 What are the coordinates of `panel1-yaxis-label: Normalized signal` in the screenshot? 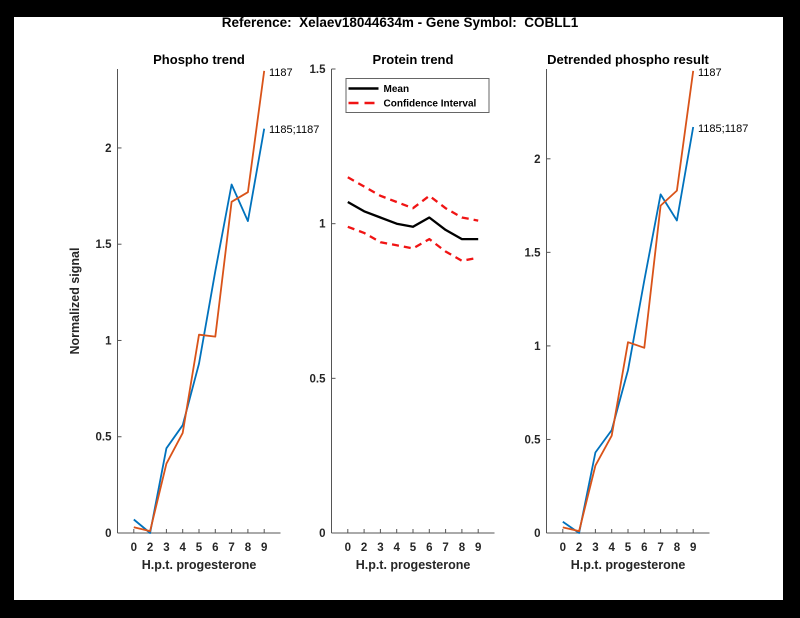 It's located at (75, 301).